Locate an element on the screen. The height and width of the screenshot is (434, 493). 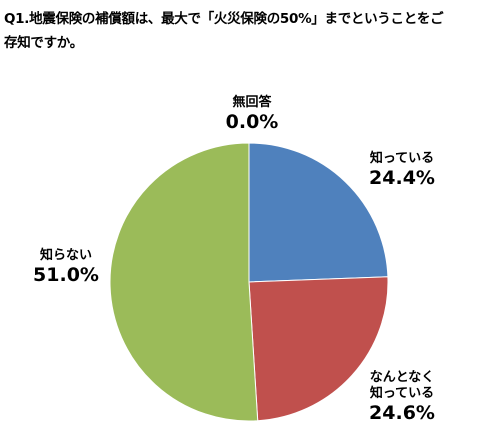
question-line-1: Q1.地震保険の補償額は、最大で「火災保険の50%」までということをご is located at coordinates (224, 19).